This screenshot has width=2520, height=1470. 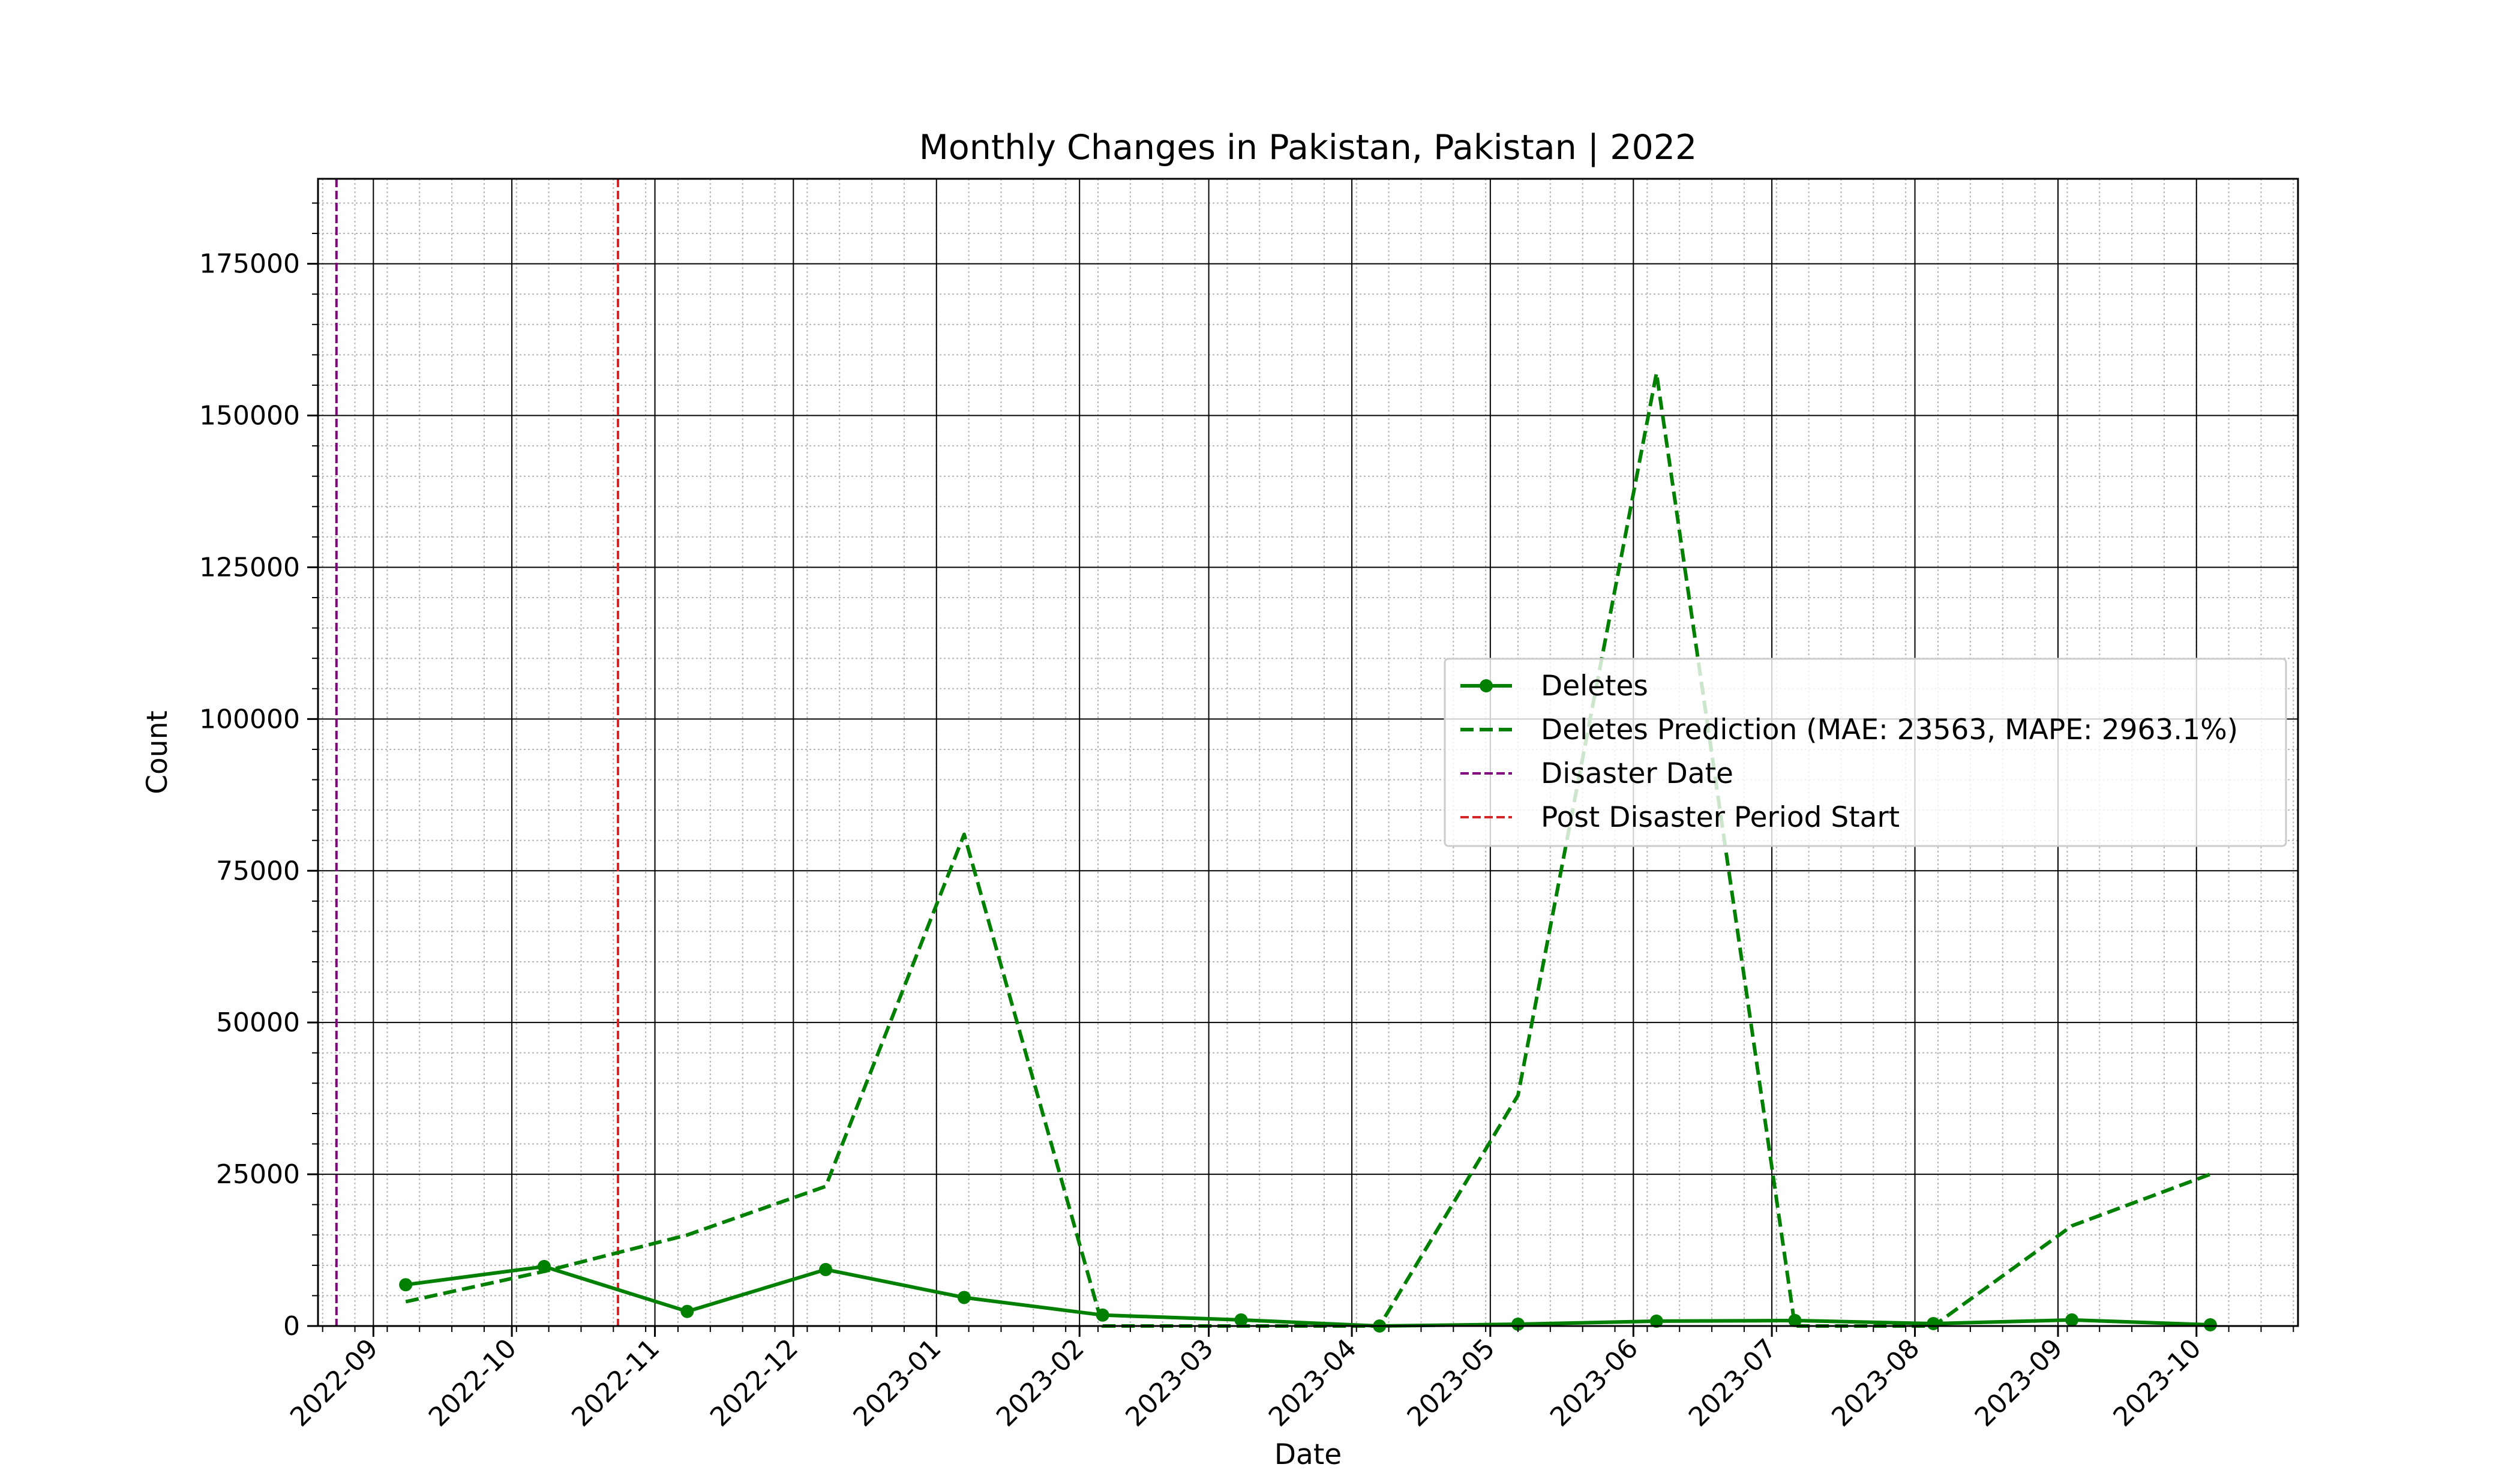 What do you see at coordinates (1308, 1296) in the screenshot?
I see `deletes-line` at bounding box center [1308, 1296].